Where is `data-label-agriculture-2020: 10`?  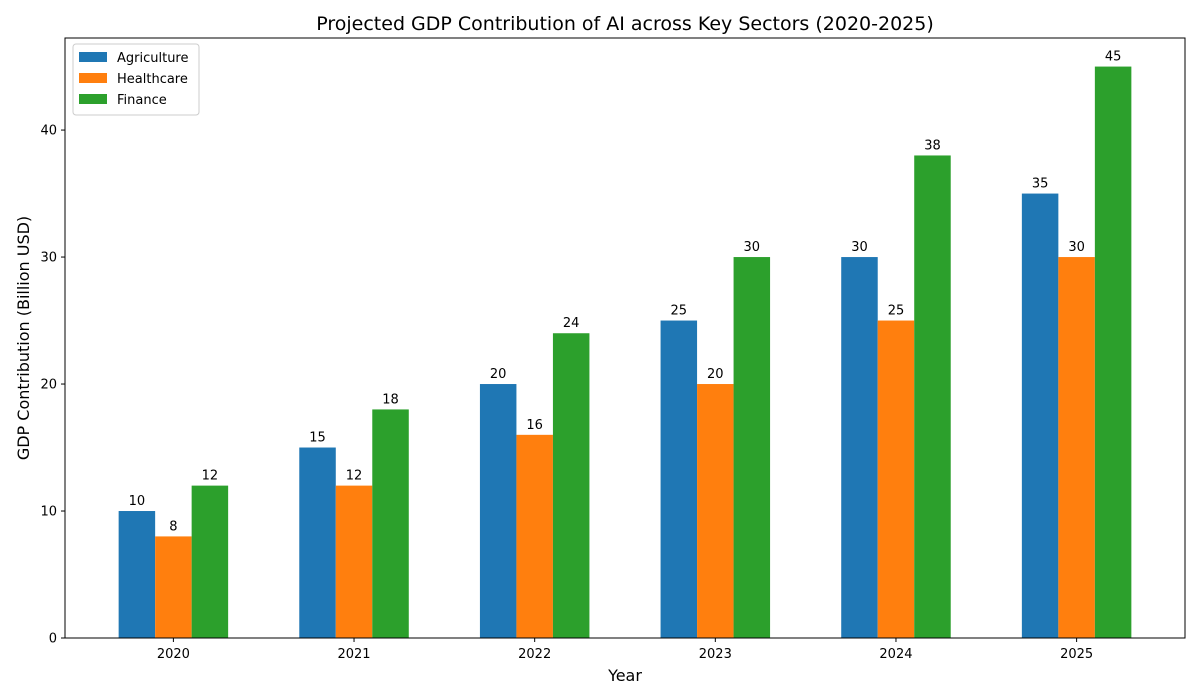
data-label-agriculture-2020: 10 is located at coordinates (137, 501).